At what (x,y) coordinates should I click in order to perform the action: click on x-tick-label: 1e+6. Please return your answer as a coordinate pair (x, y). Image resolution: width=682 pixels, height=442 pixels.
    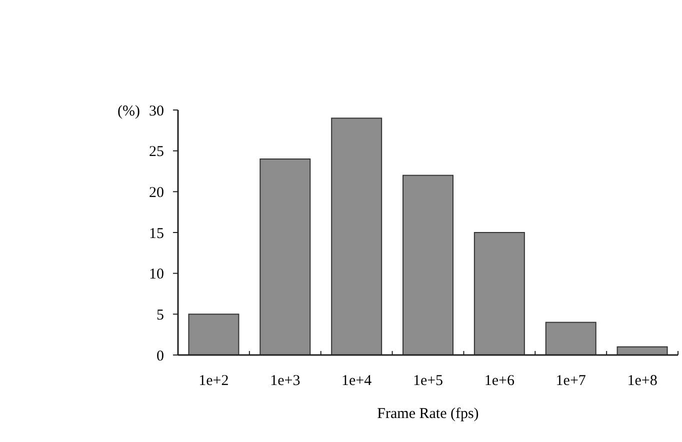
    Looking at the image, I should click on (499, 381).